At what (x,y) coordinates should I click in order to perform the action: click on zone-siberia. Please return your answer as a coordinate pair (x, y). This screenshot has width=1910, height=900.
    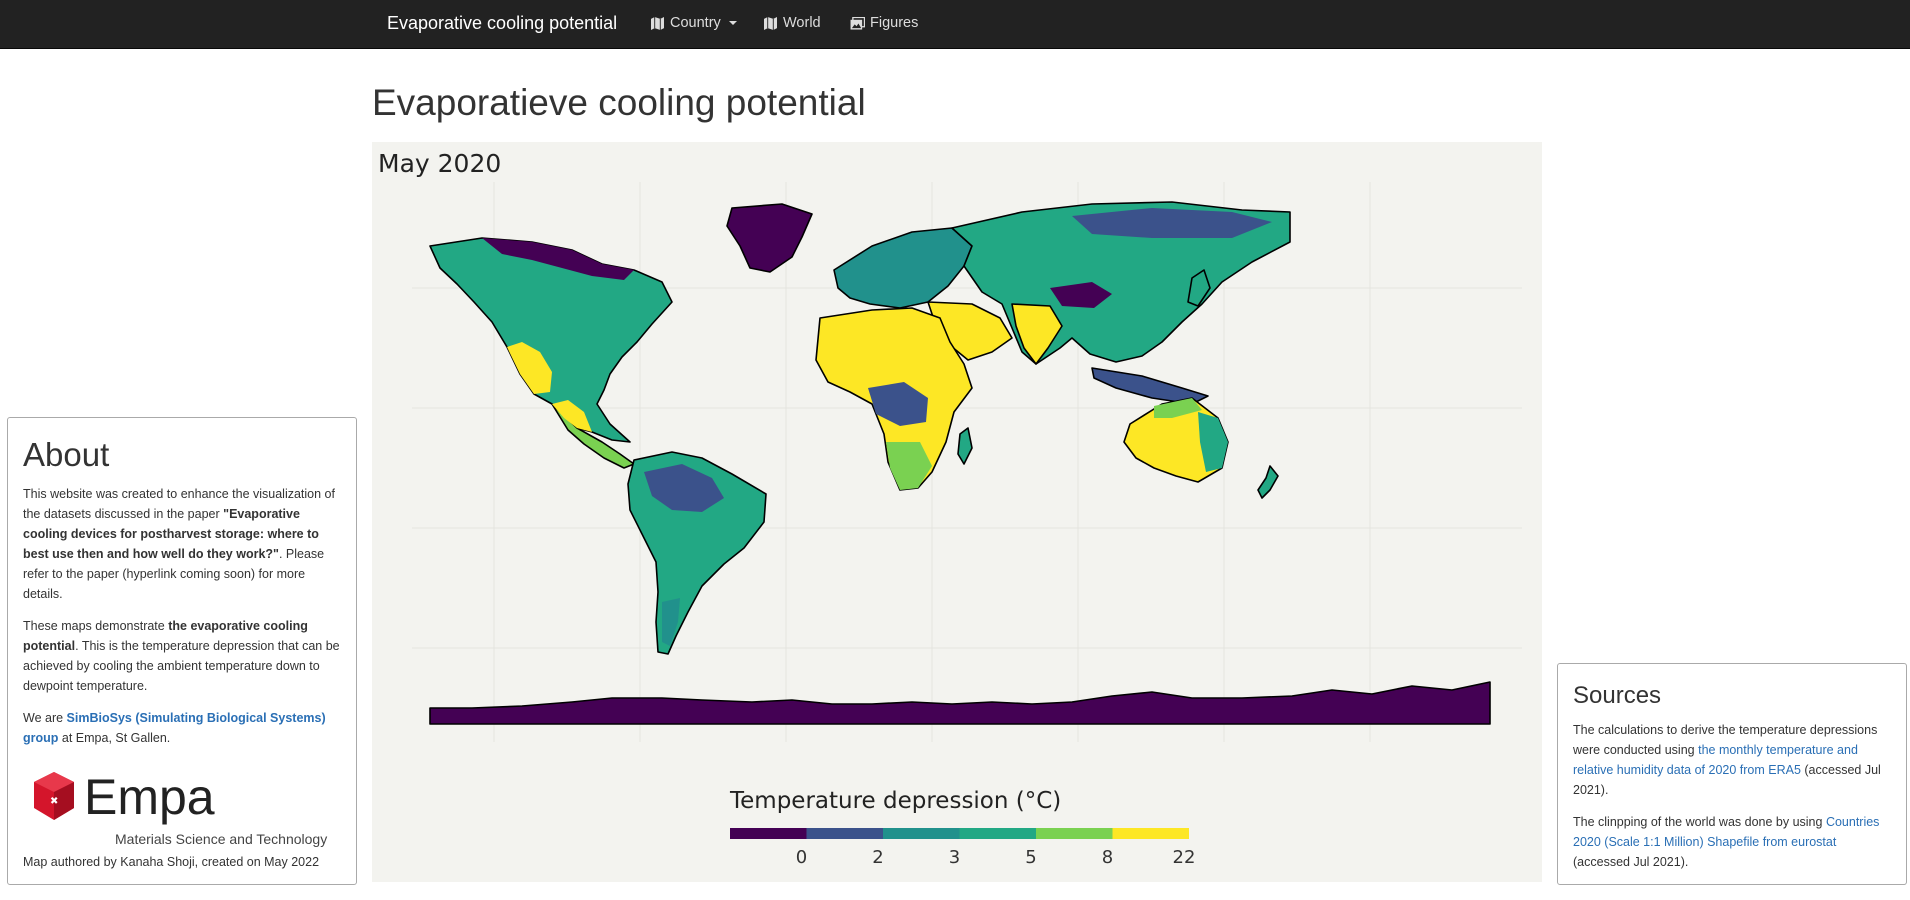
    Looking at the image, I should click on (1172, 223).